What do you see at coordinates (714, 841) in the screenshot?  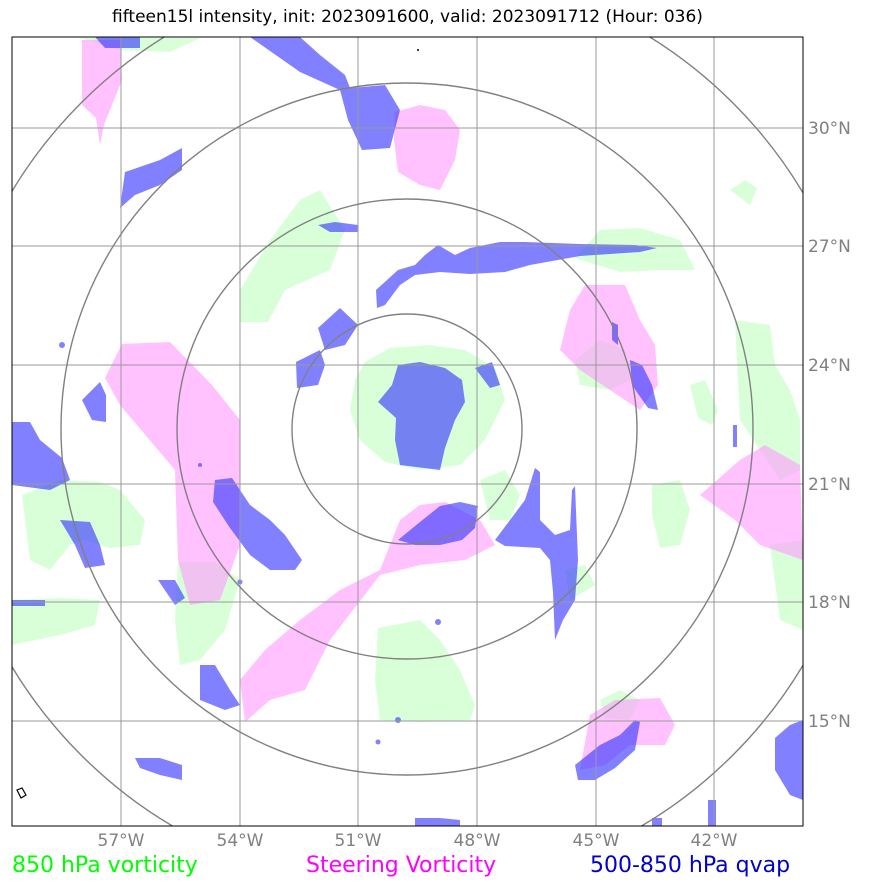 I see `lon-tick-label: 42°W` at bounding box center [714, 841].